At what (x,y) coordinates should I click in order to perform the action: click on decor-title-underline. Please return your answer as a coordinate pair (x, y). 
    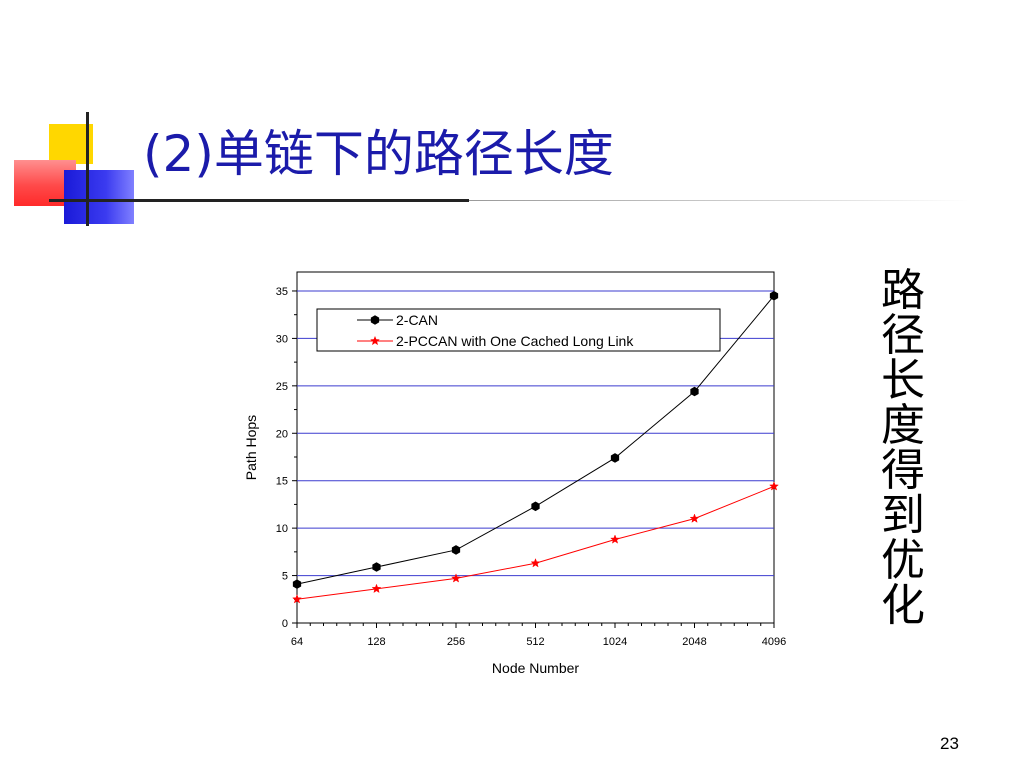
    Looking at the image, I should click on (719, 200).